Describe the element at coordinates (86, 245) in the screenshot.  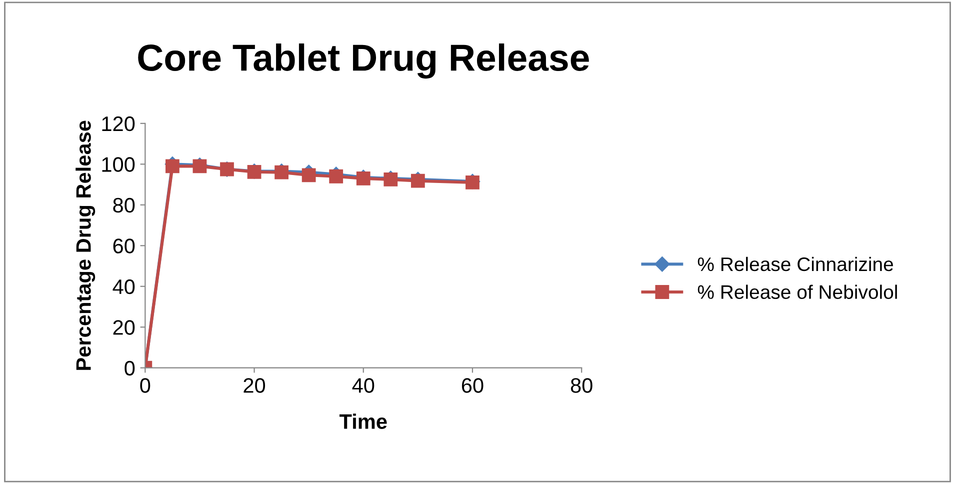
I see `y-axis-title: Percentage Drug Release` at that location.